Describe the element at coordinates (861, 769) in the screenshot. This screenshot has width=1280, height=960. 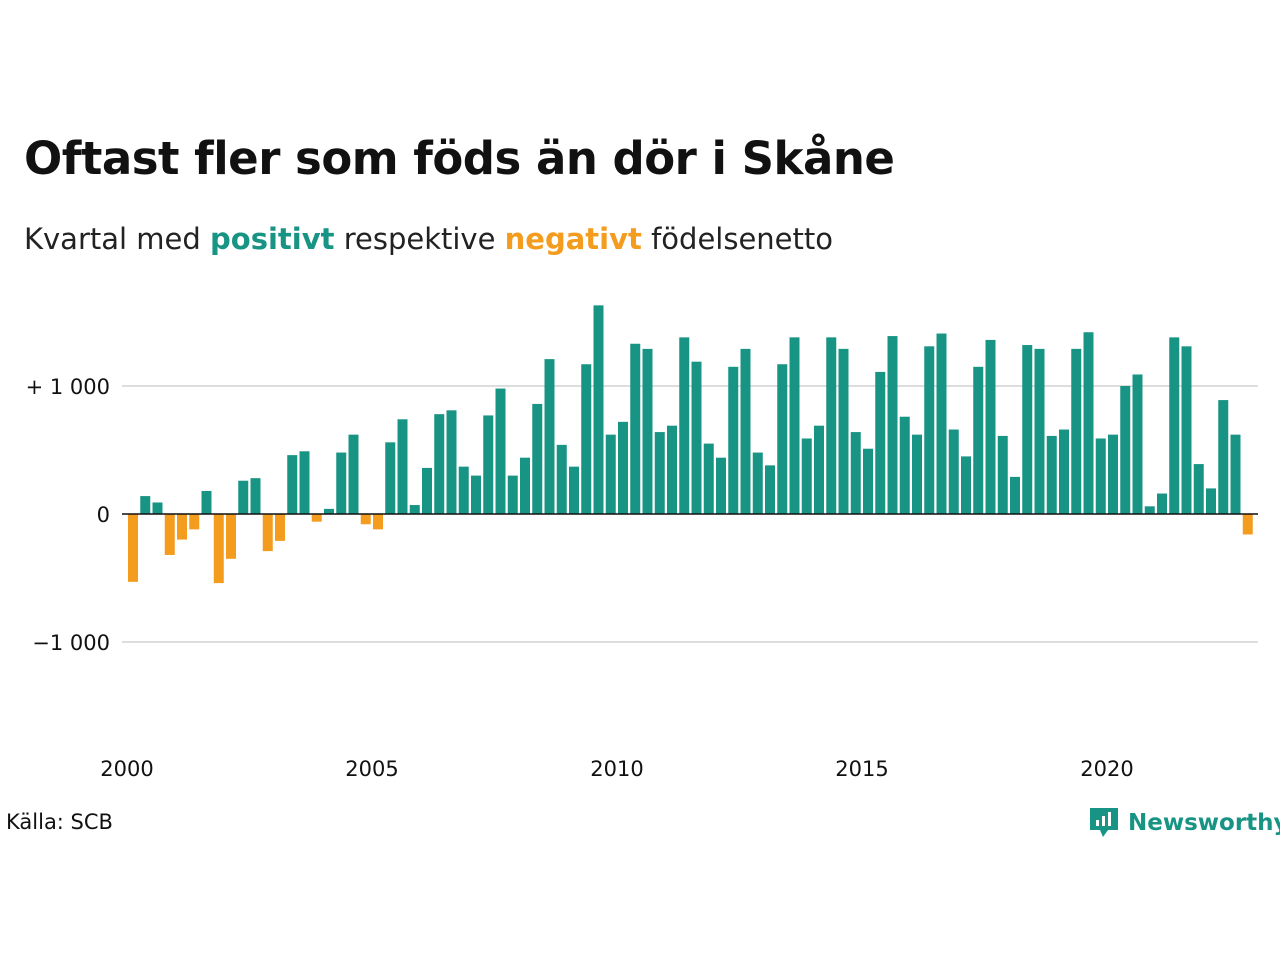
I see `x-tick-label: 2015` at that location.